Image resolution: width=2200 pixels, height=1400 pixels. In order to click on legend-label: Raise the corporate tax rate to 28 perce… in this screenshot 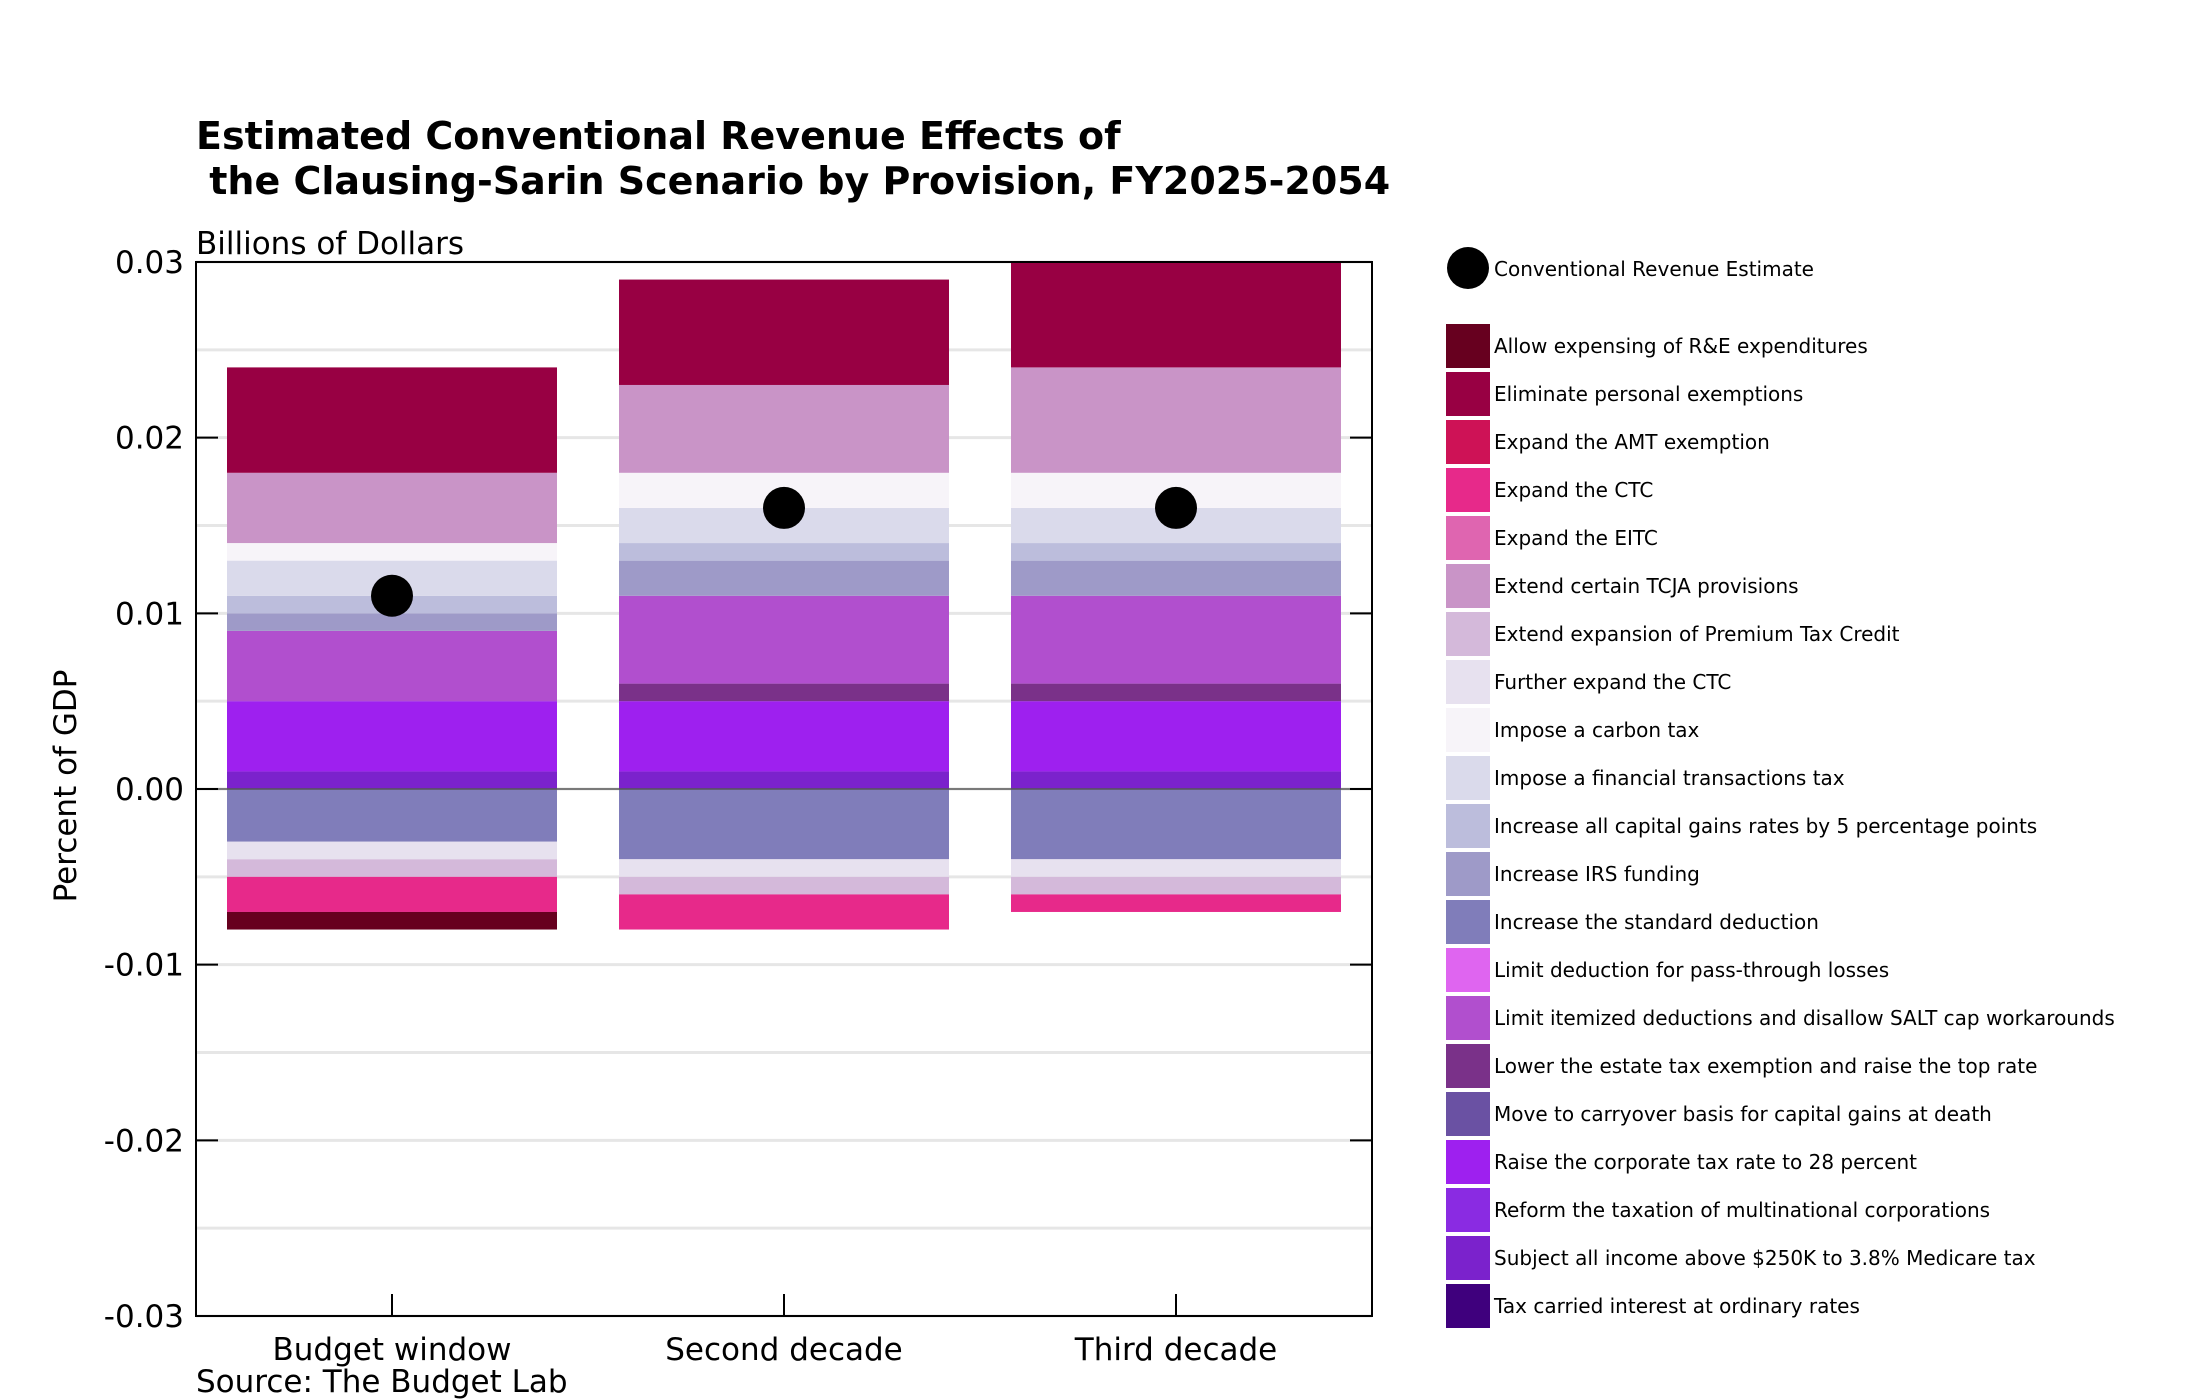, I will do `click(1705, 1162)`.